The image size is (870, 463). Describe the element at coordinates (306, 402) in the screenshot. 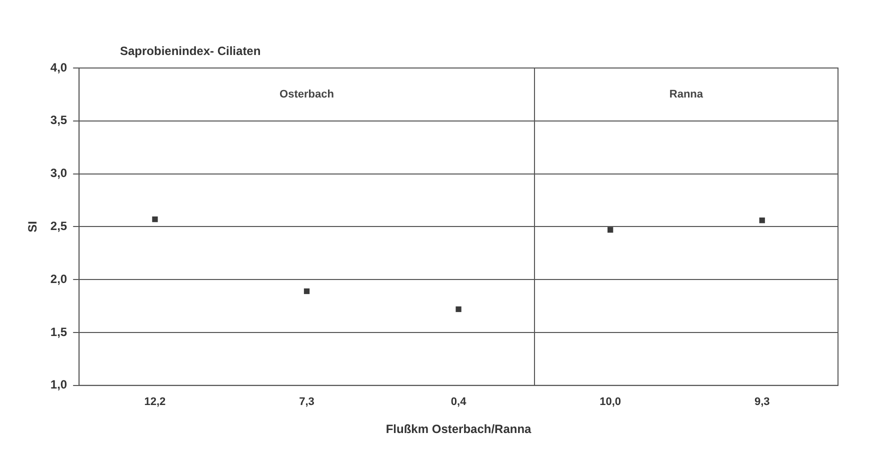

I see `x-tick-label: 7,3` at that location.